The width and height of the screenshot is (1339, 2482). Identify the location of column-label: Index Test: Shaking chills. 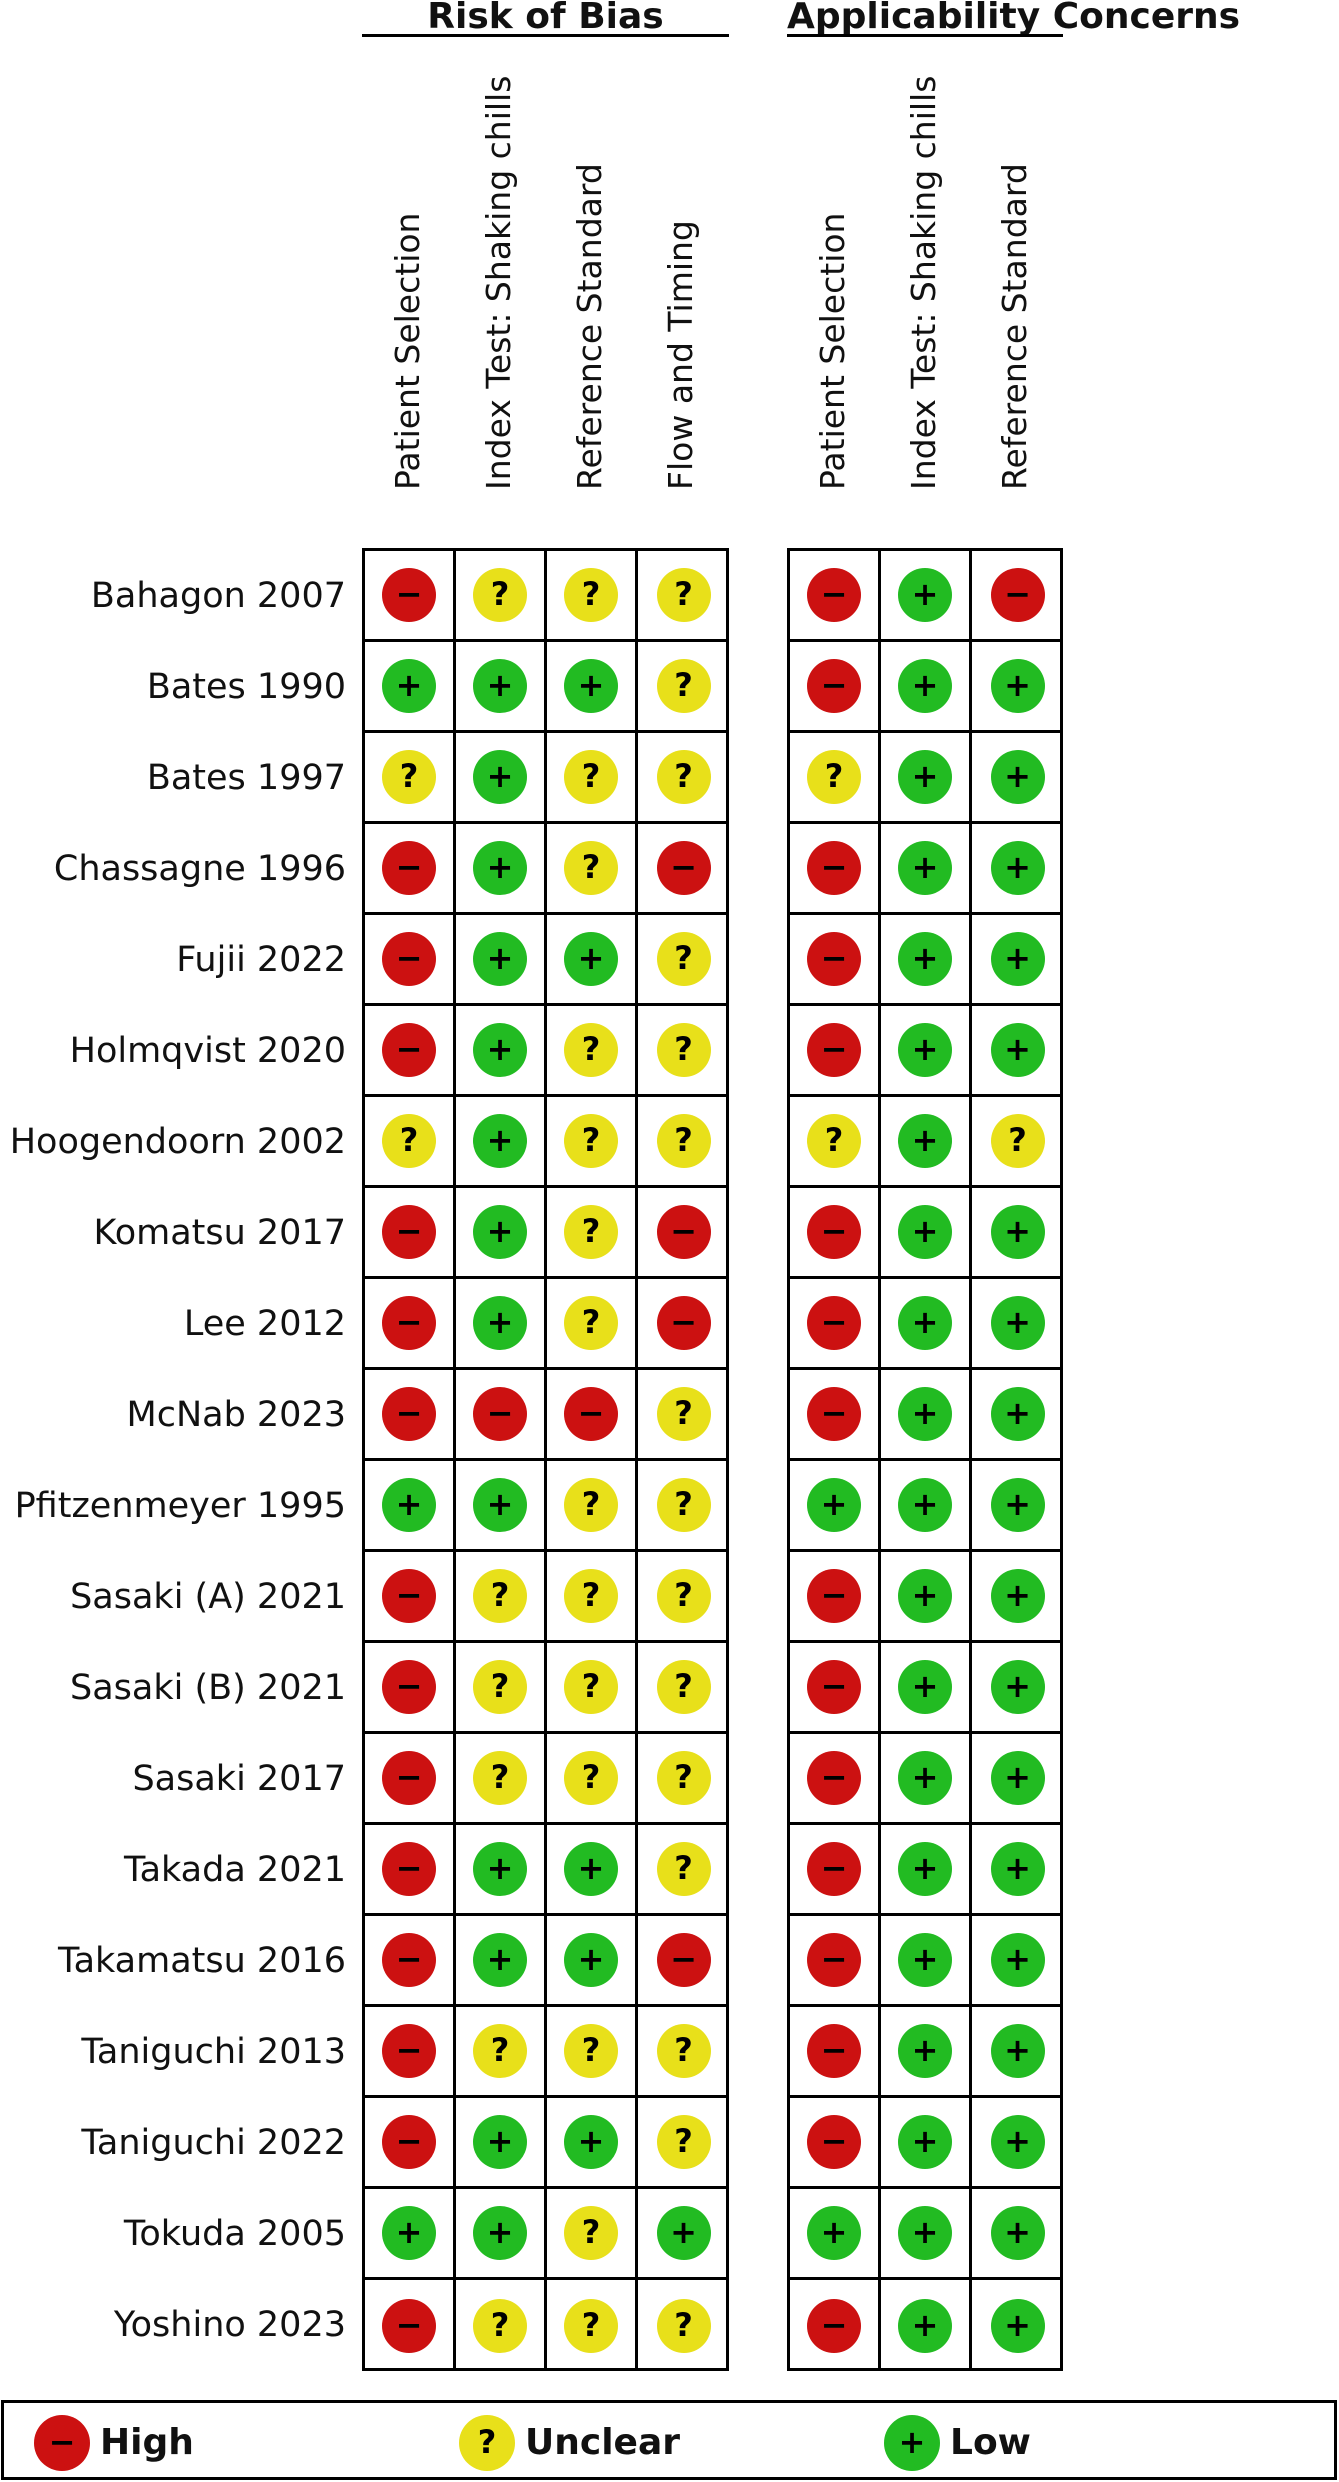
(924, 270).